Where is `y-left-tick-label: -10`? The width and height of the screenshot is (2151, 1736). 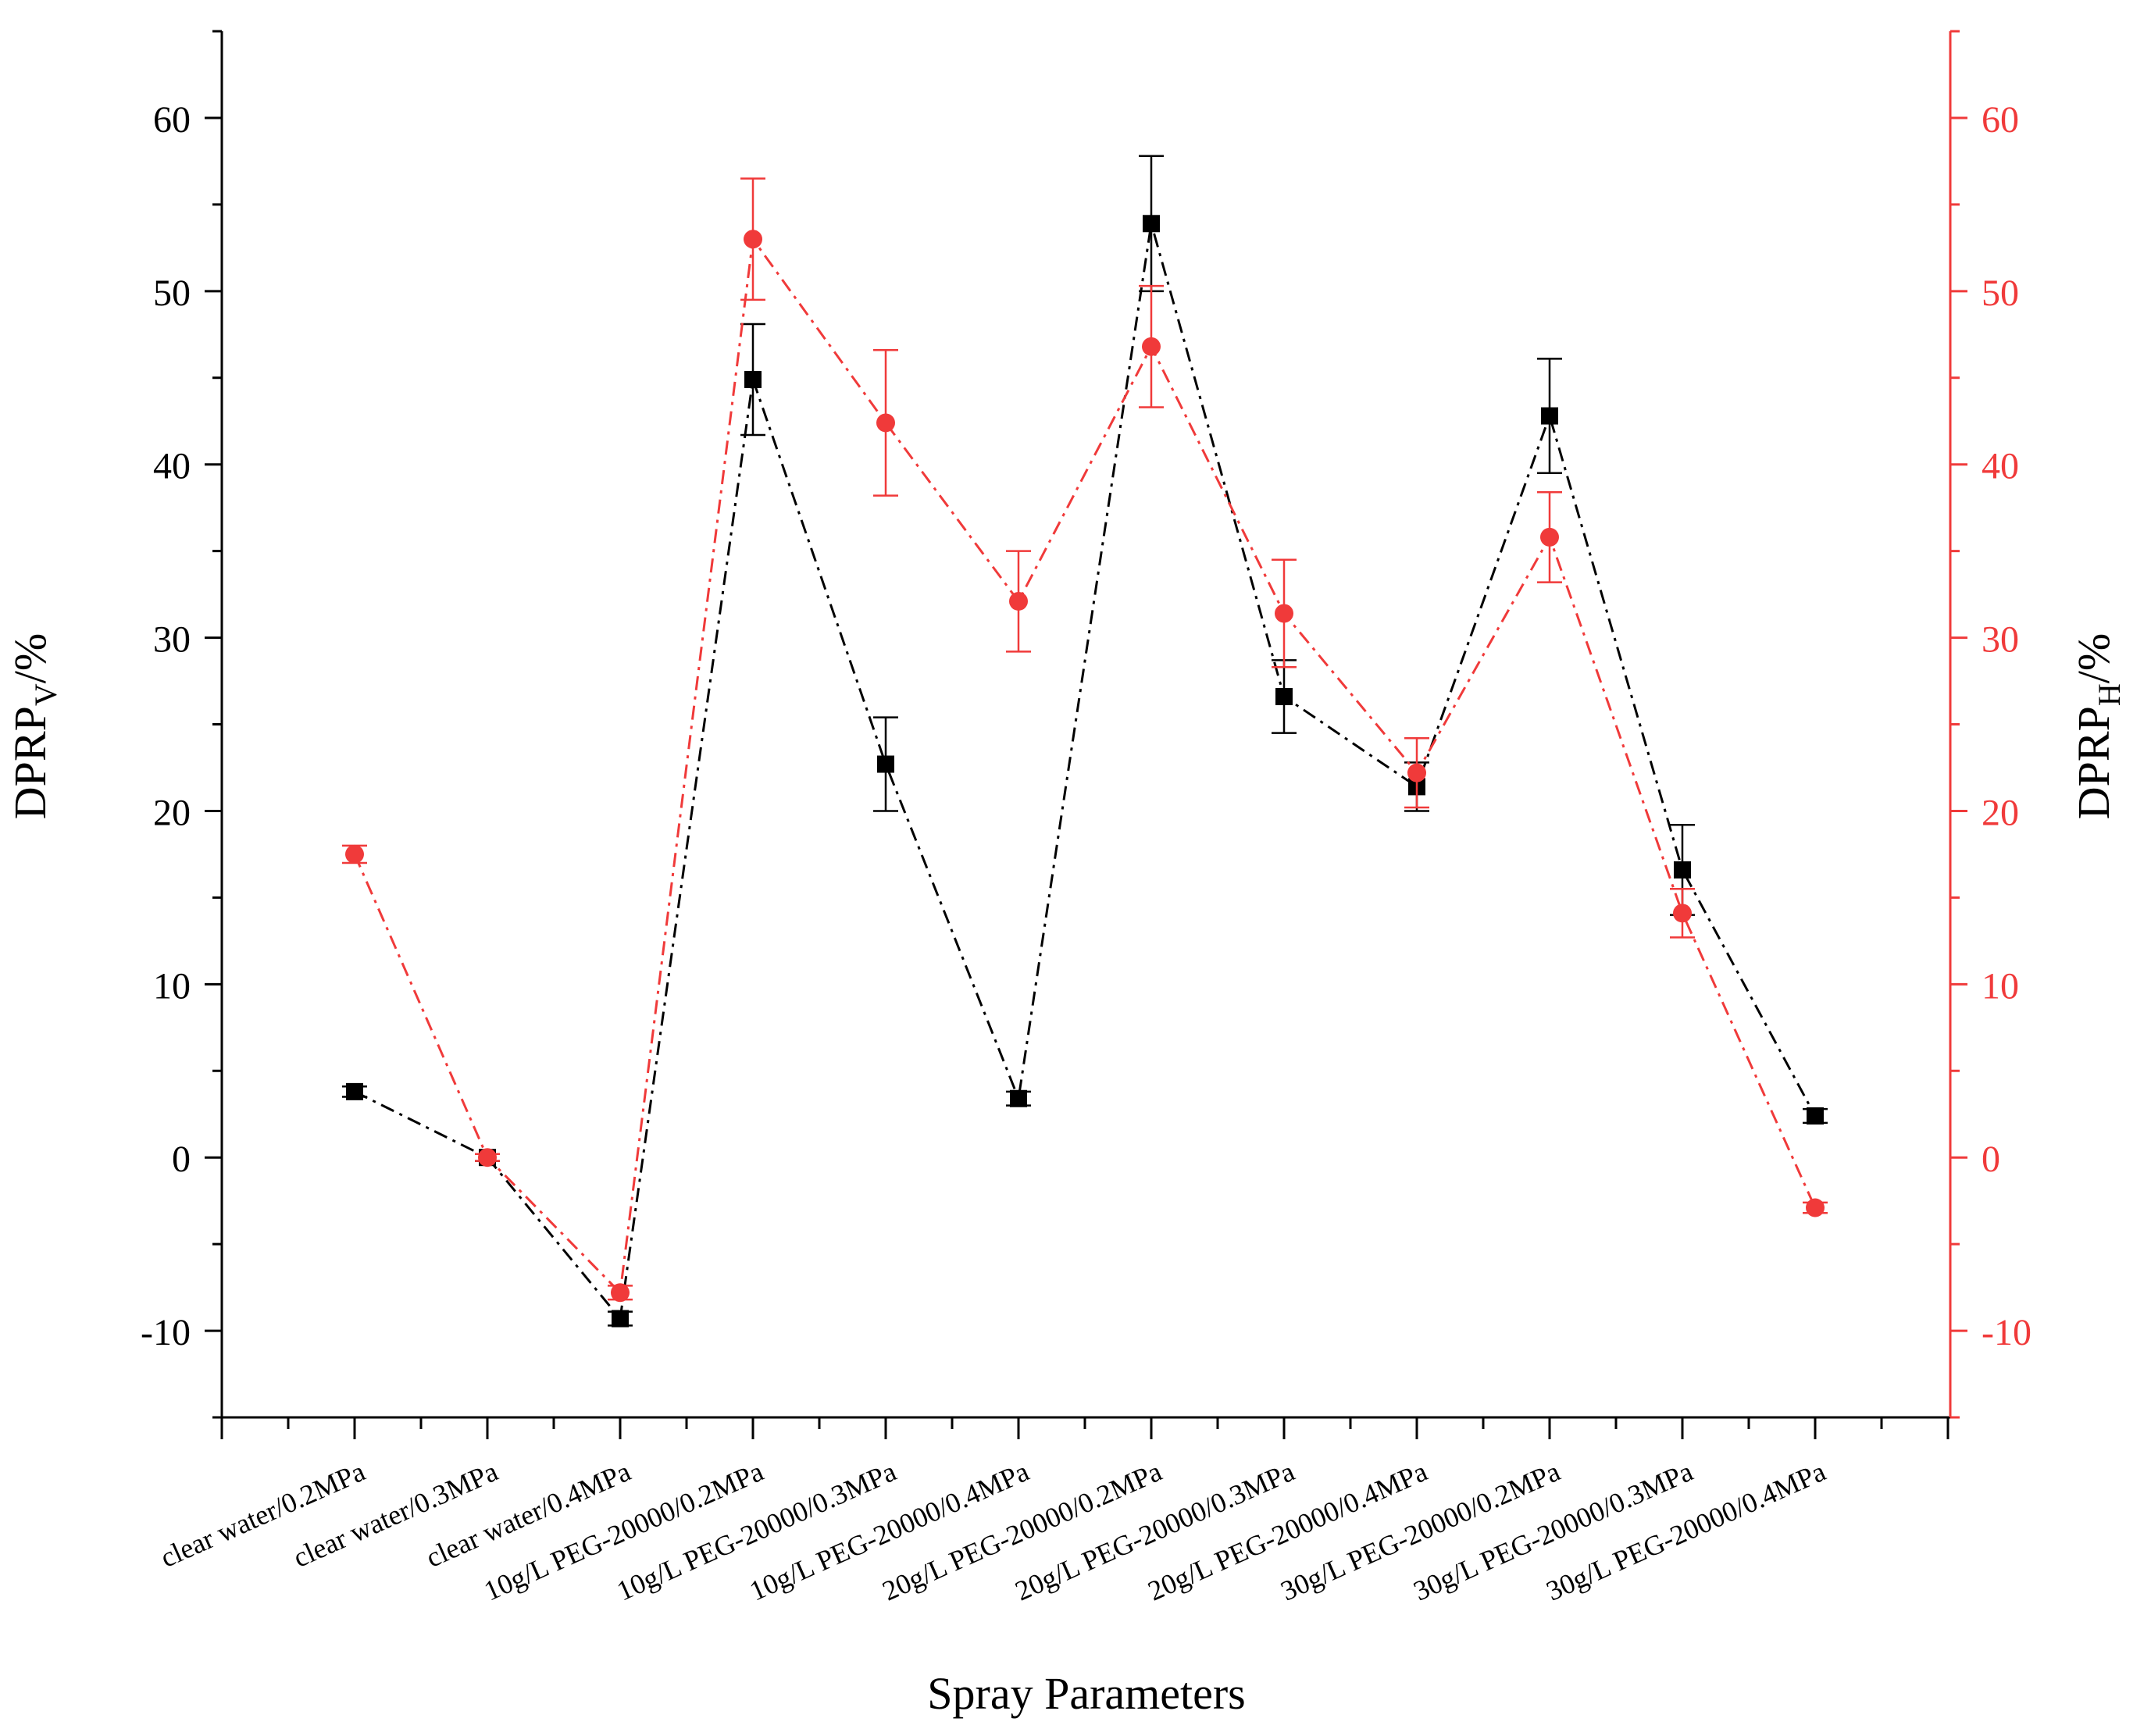 y-left-tick-label: -10 is located at coordinates (166, 1332).